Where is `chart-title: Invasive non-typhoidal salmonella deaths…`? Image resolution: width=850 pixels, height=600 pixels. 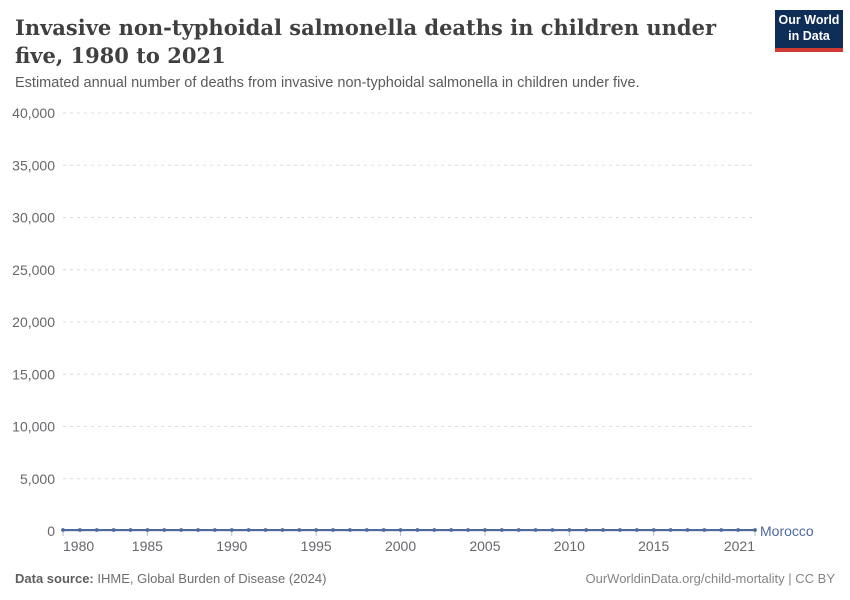 chart-title: Invasive non-typhoidal salmonella deaths… is located at coordinates (366, 41).